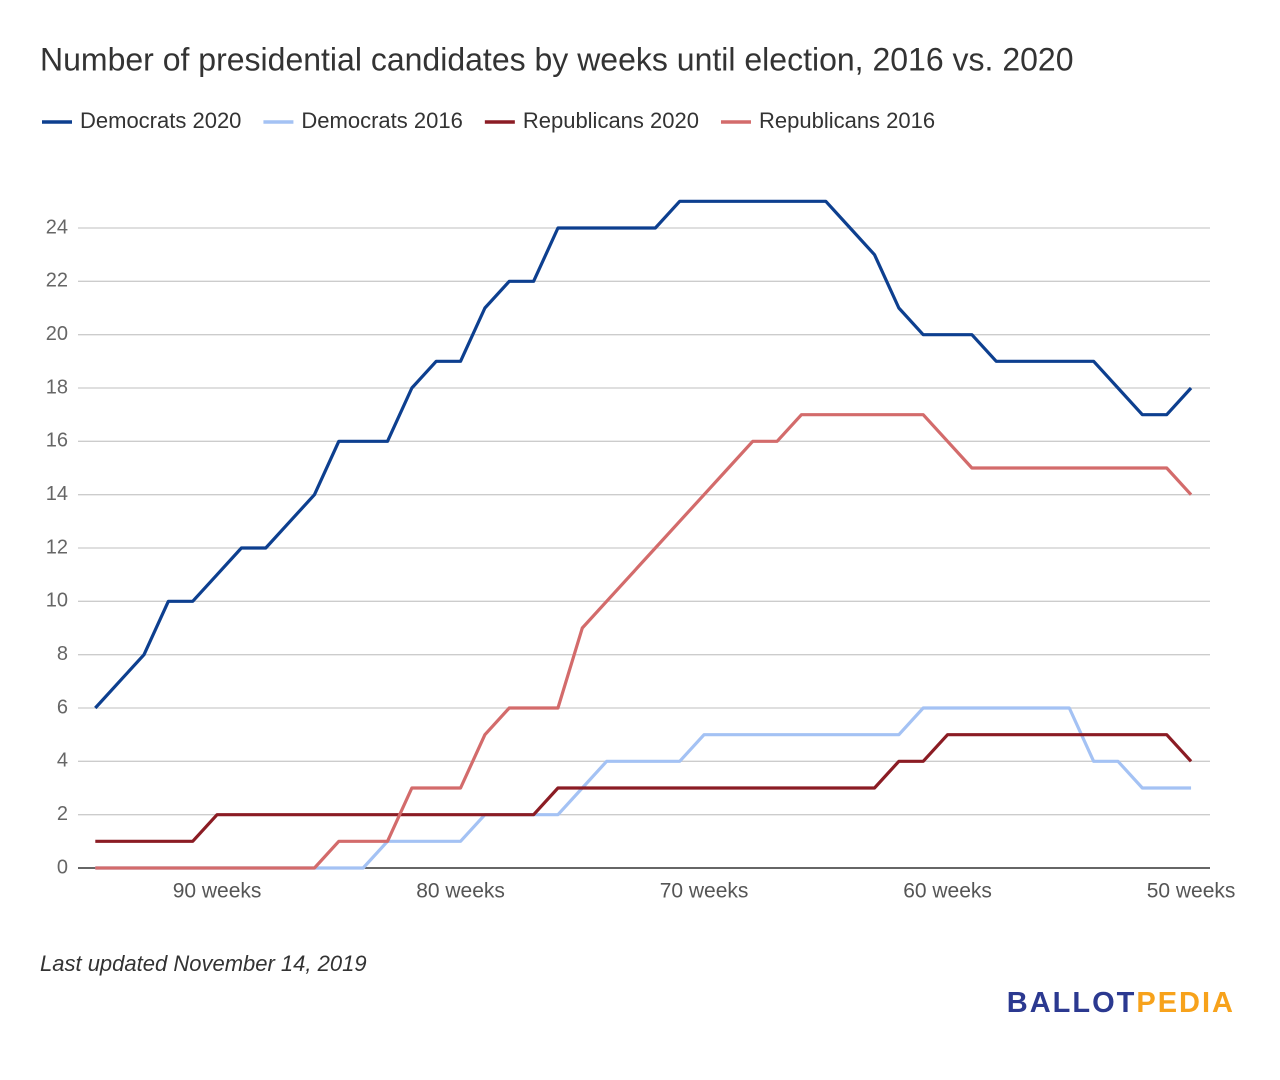  I want to click on x-tick-label: 60 weeks, so click(947, 891).